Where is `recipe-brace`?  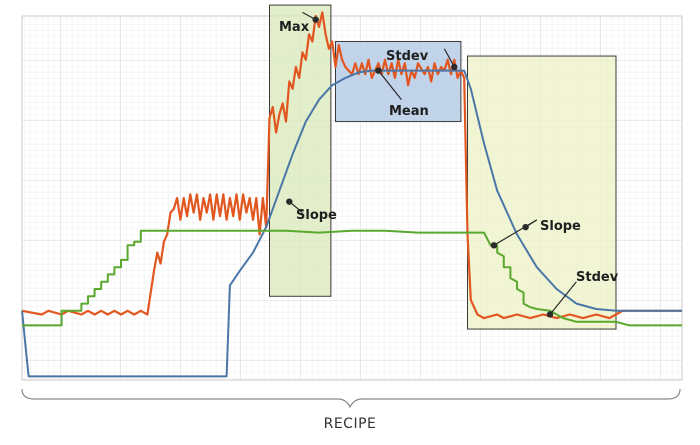
recipe-brace is located at coordinates (351, 398).